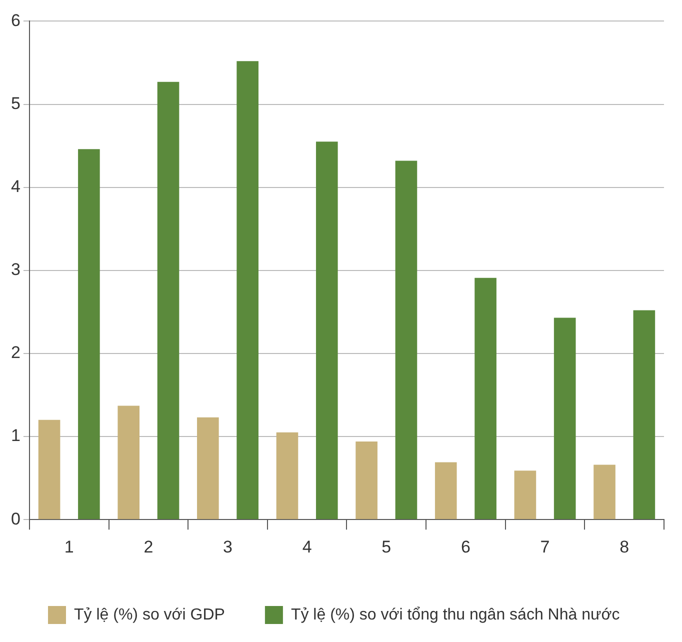 The height and width of the screenshot is (642, 682). I want to click on y-tick-label: 0, so click(15, 518).